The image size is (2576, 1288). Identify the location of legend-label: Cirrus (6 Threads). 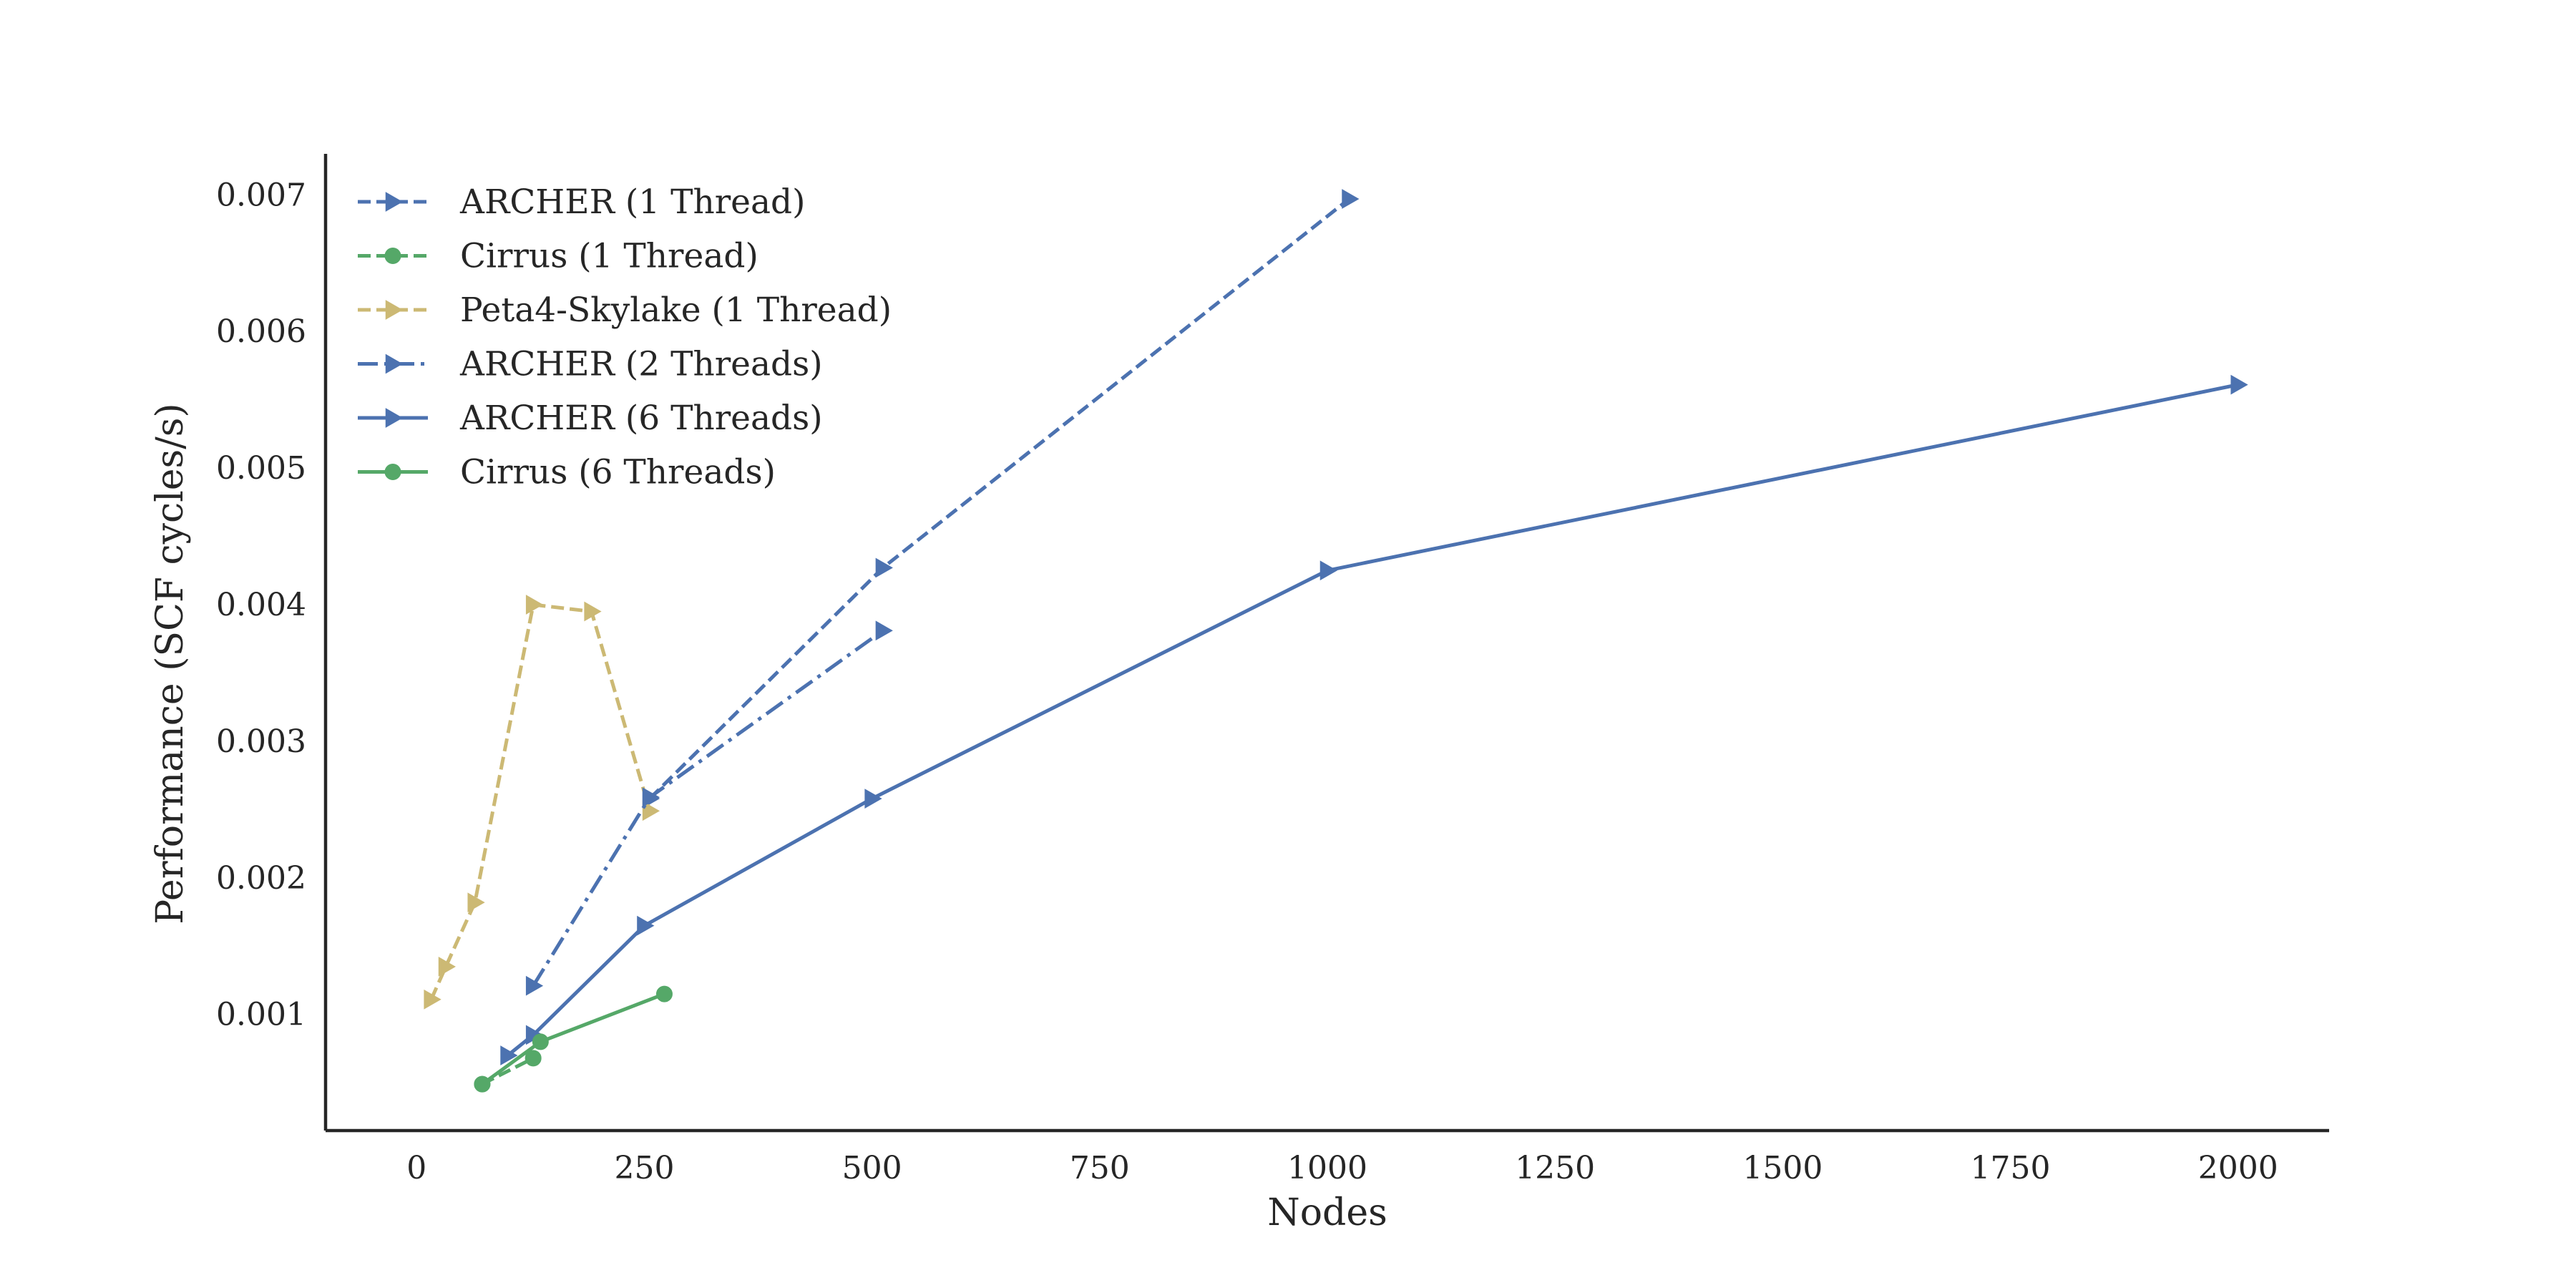
(618, 472).